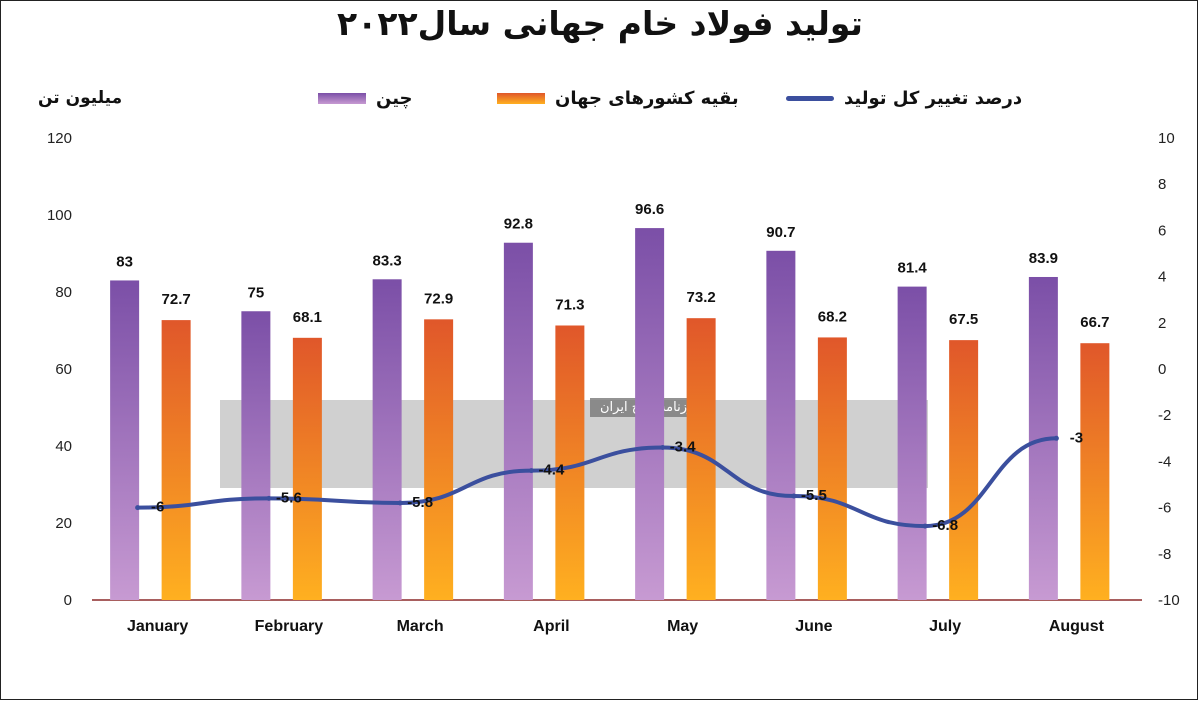 The width and height of the screenshot is (1200, 702). Describe the element at coordinates (832, 316) in the screenshot. I see `data-label-rest: 68.2` at that location.